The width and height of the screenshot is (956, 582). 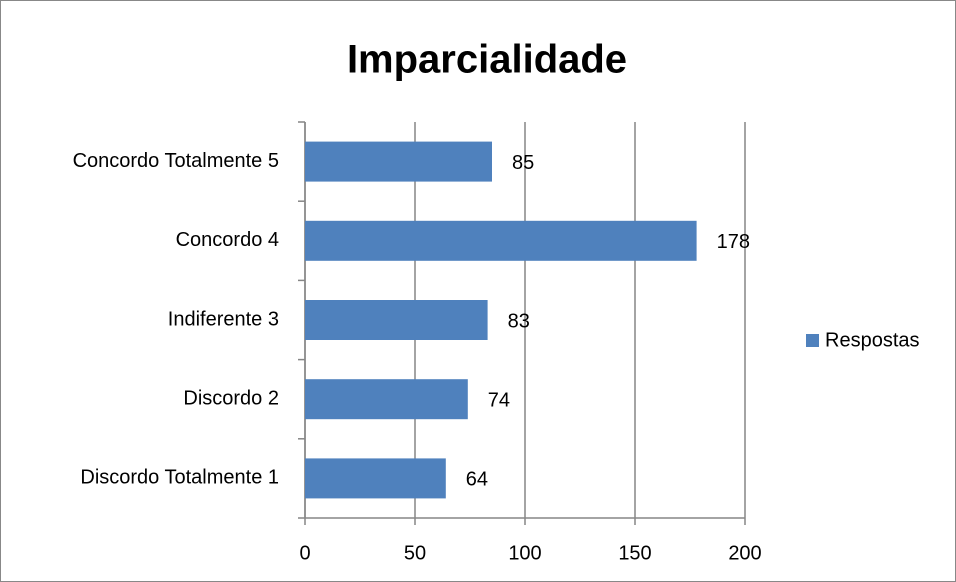 What do you see at coordinates (872, 340) in the screenshot?
I see `legend-label: Respostas` at bounding box center [872, 340].